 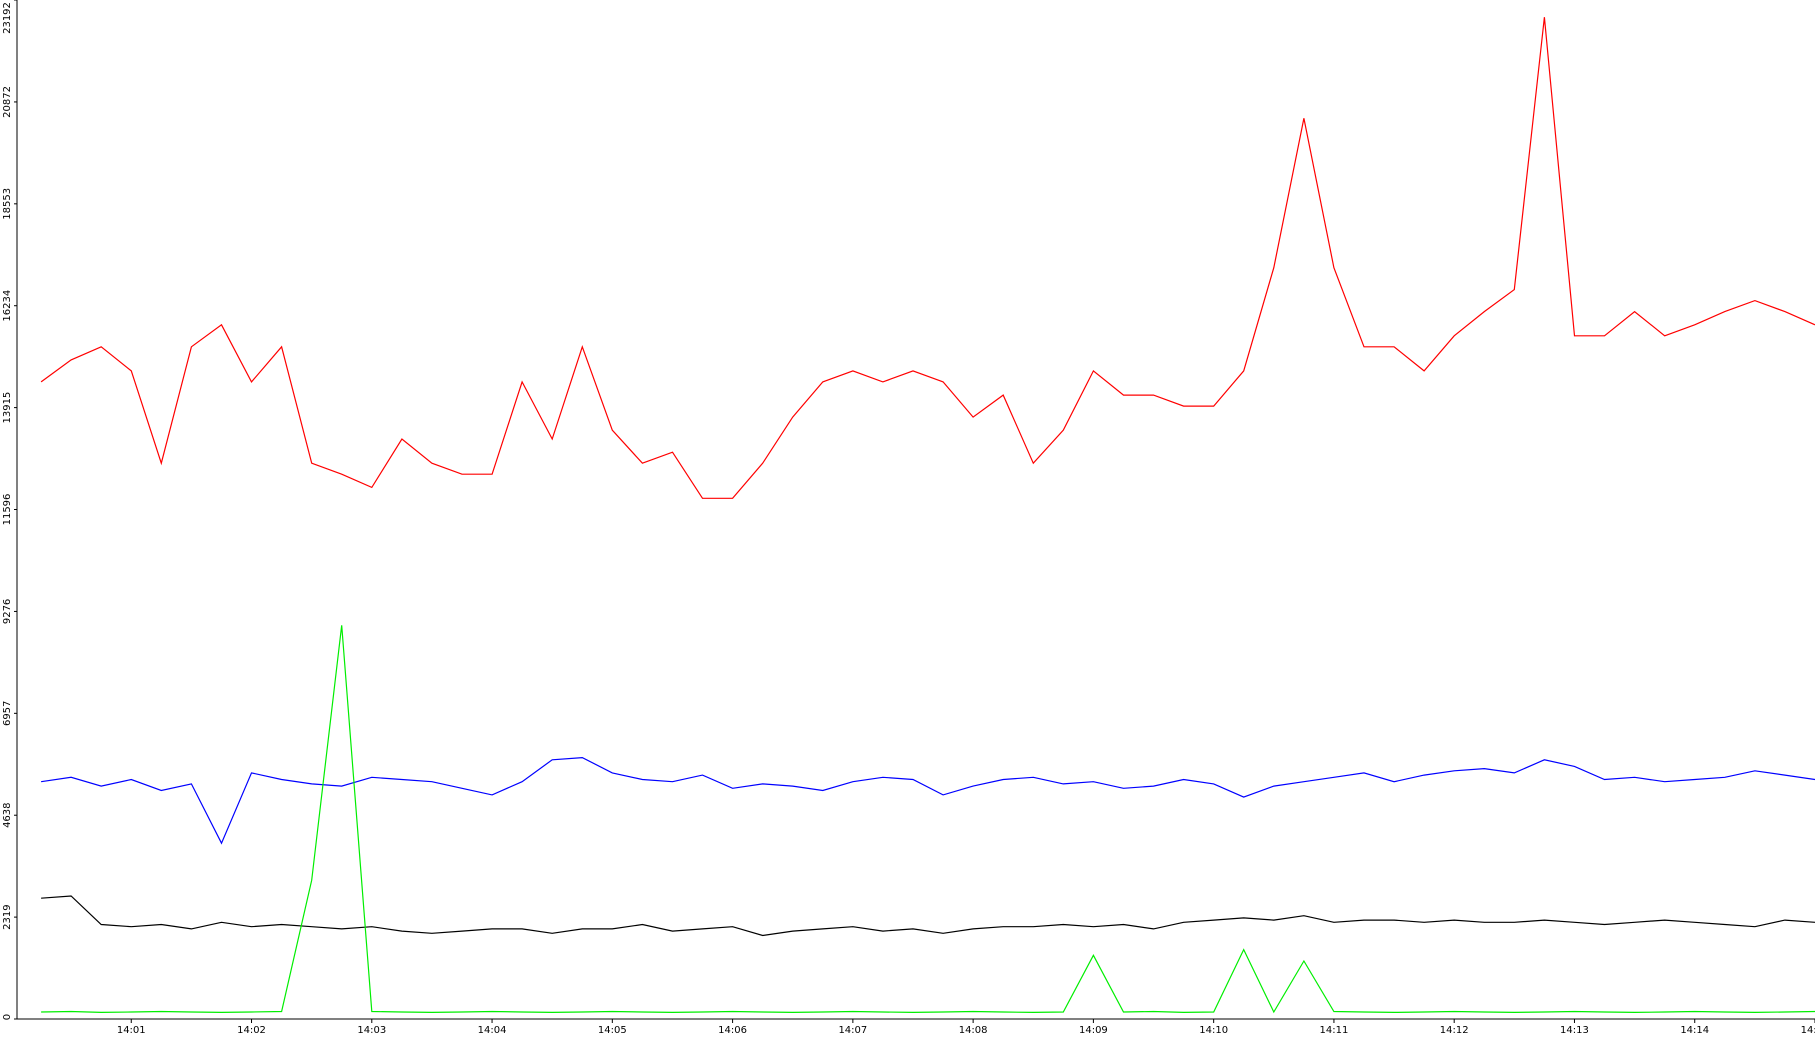 I want to click on x-tick-label: 14:09, so click(x=1093, y=1030).